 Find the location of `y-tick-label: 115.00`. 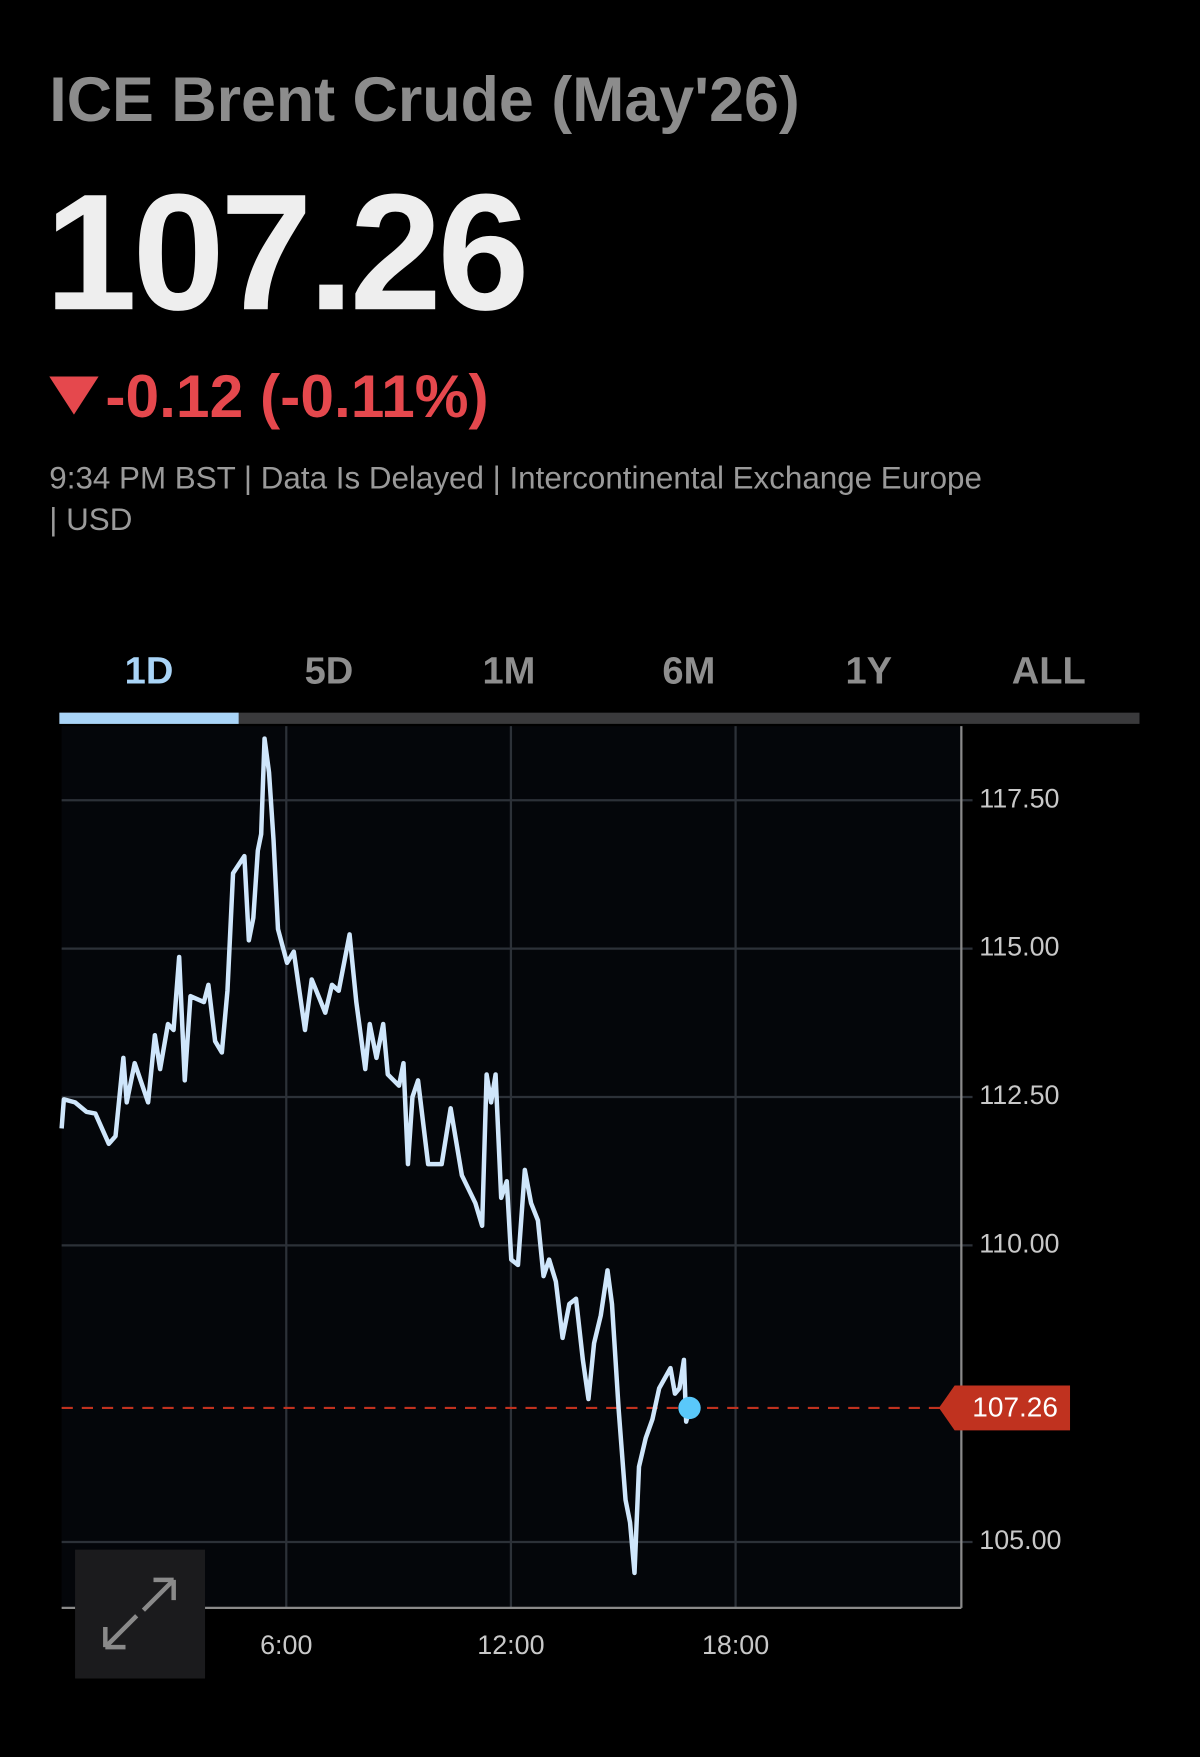

y-tick-label: 115.00 is located at coordinates (1019, 947).